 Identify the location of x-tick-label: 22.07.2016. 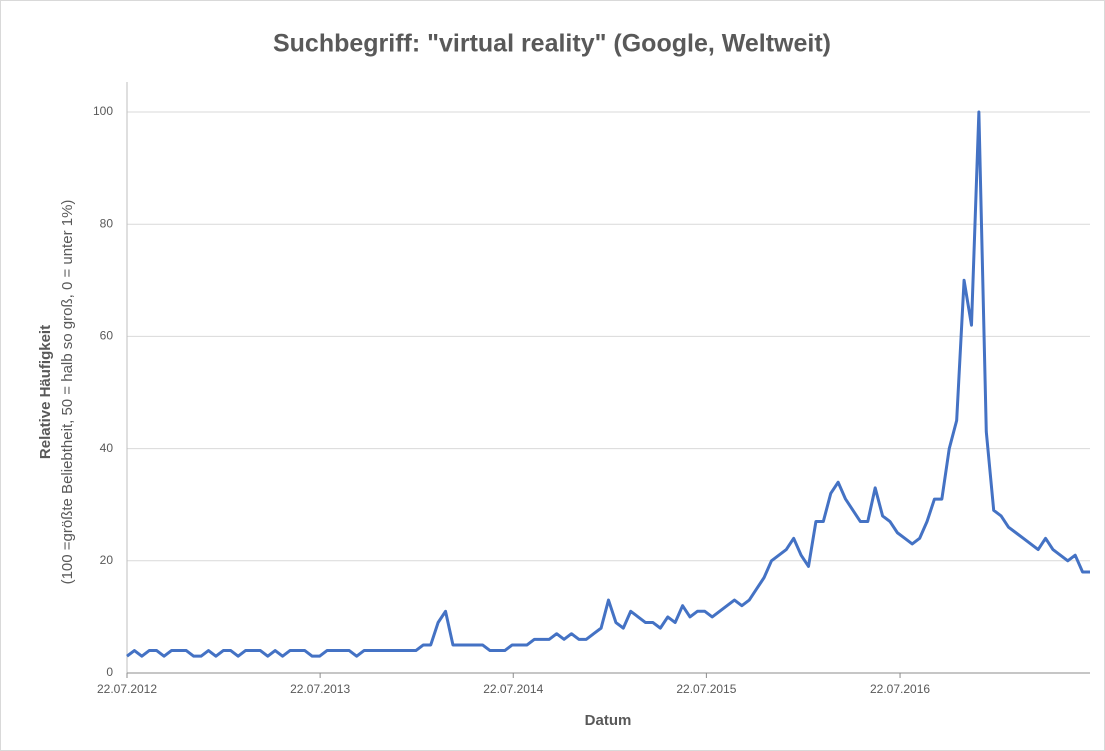
(900, 689).